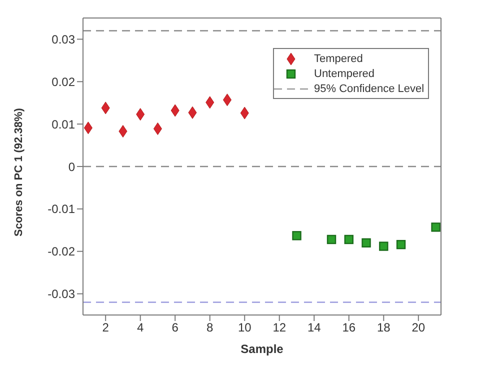  Describe the element at coordinates (64, 124) in the screenshot. I see `y-tick-label: 0.01` at that location.